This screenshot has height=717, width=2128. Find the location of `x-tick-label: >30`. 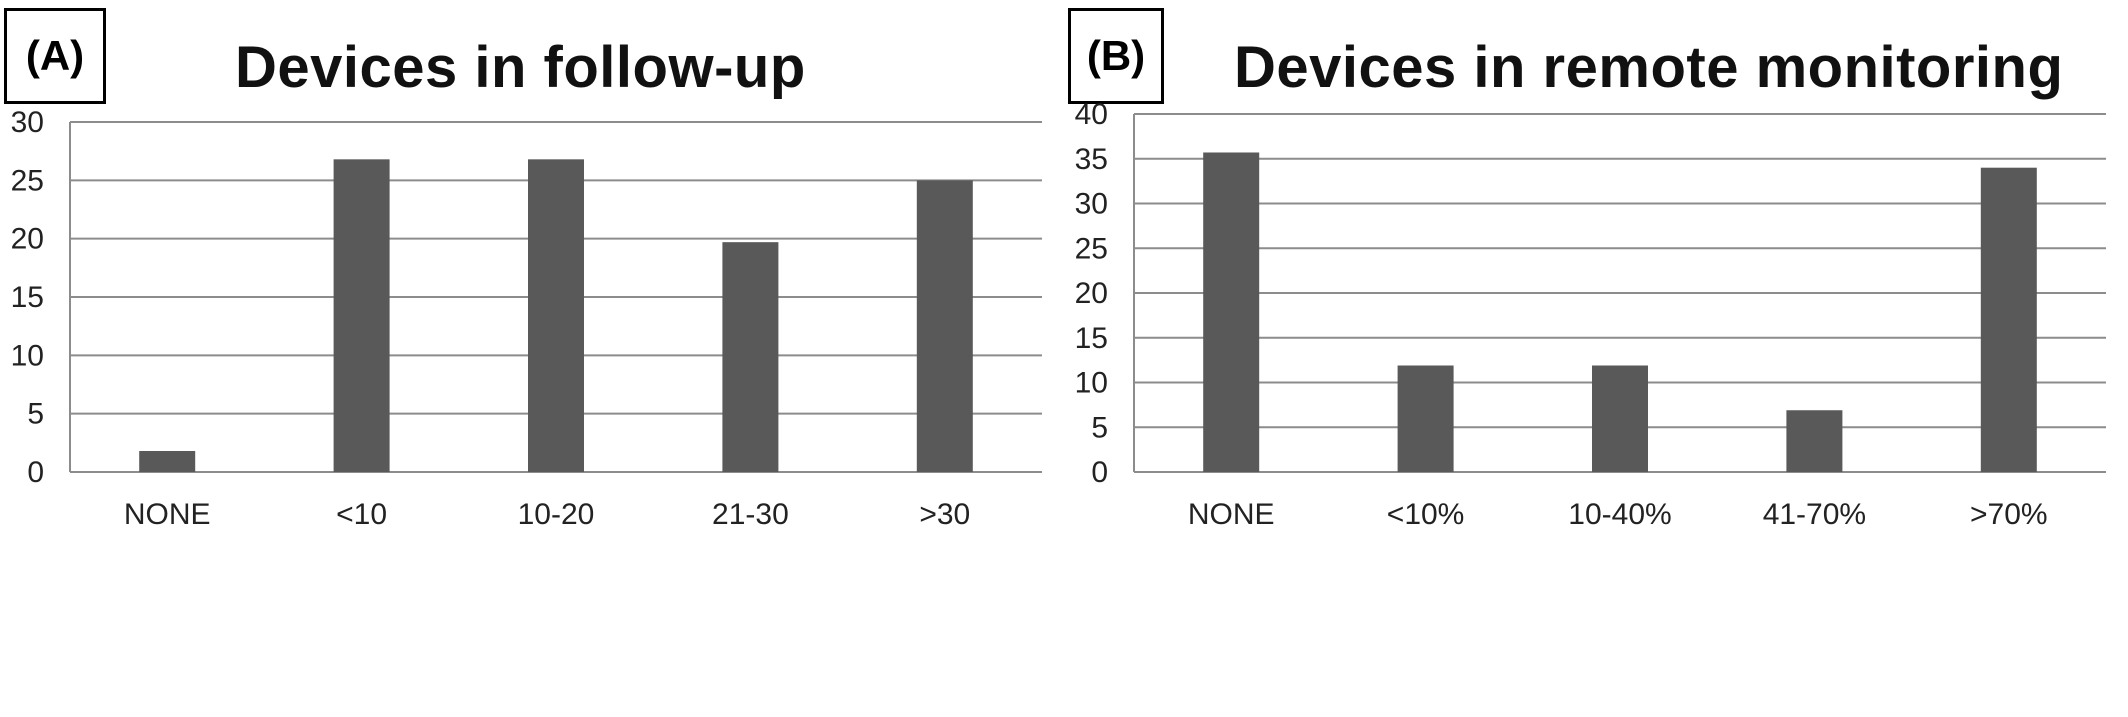

x-tick-label: >30 is located at coordinates (944, 514).